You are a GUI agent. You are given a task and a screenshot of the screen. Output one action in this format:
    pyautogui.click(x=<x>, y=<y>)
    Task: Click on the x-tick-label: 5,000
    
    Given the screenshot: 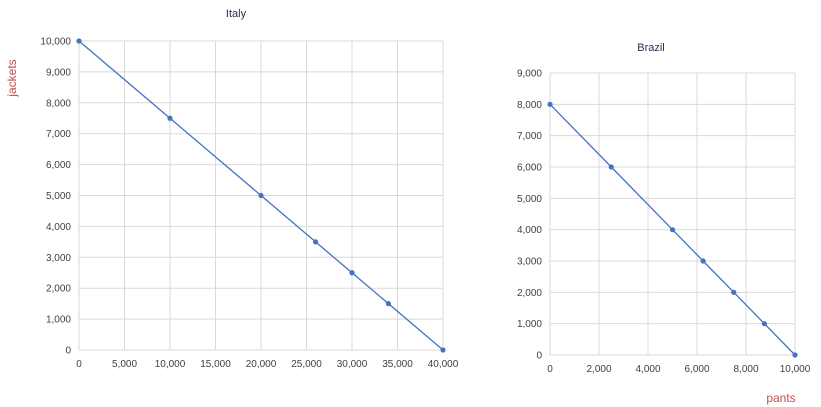 What is the action you would take?
    pyautogui.click(x=124, y=364)
    